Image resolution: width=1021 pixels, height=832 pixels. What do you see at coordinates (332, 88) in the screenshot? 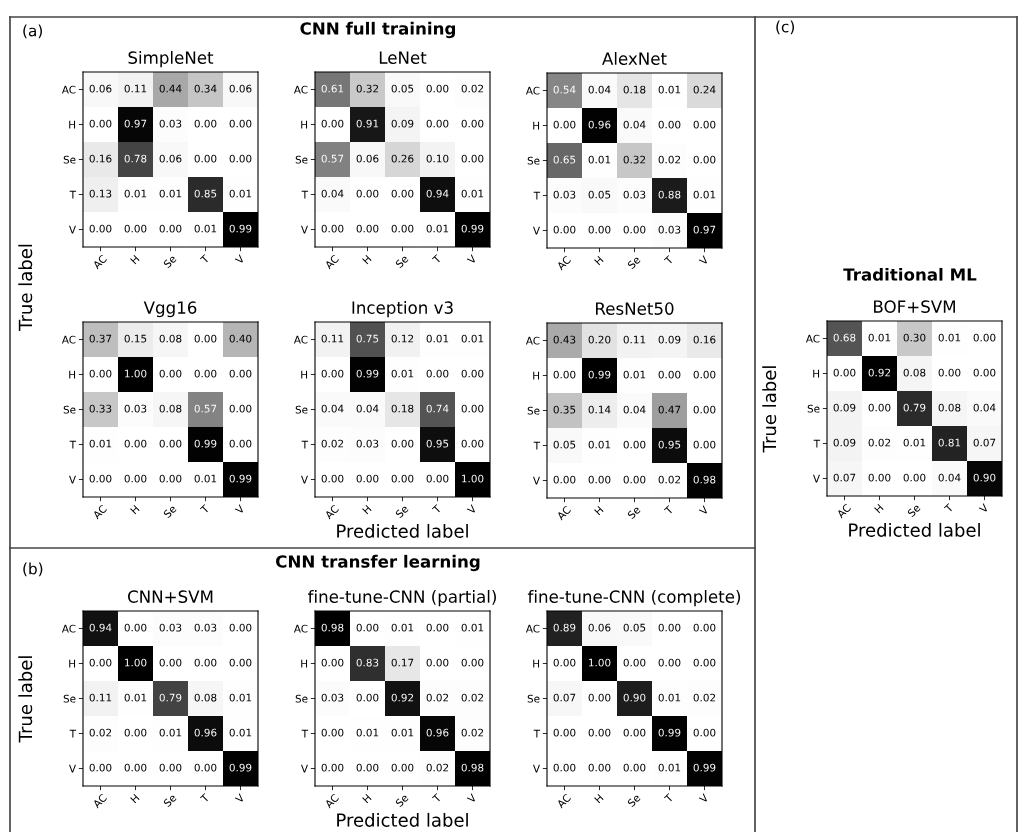
I see `data-label: 0.61` at bounding box center [332, 88].